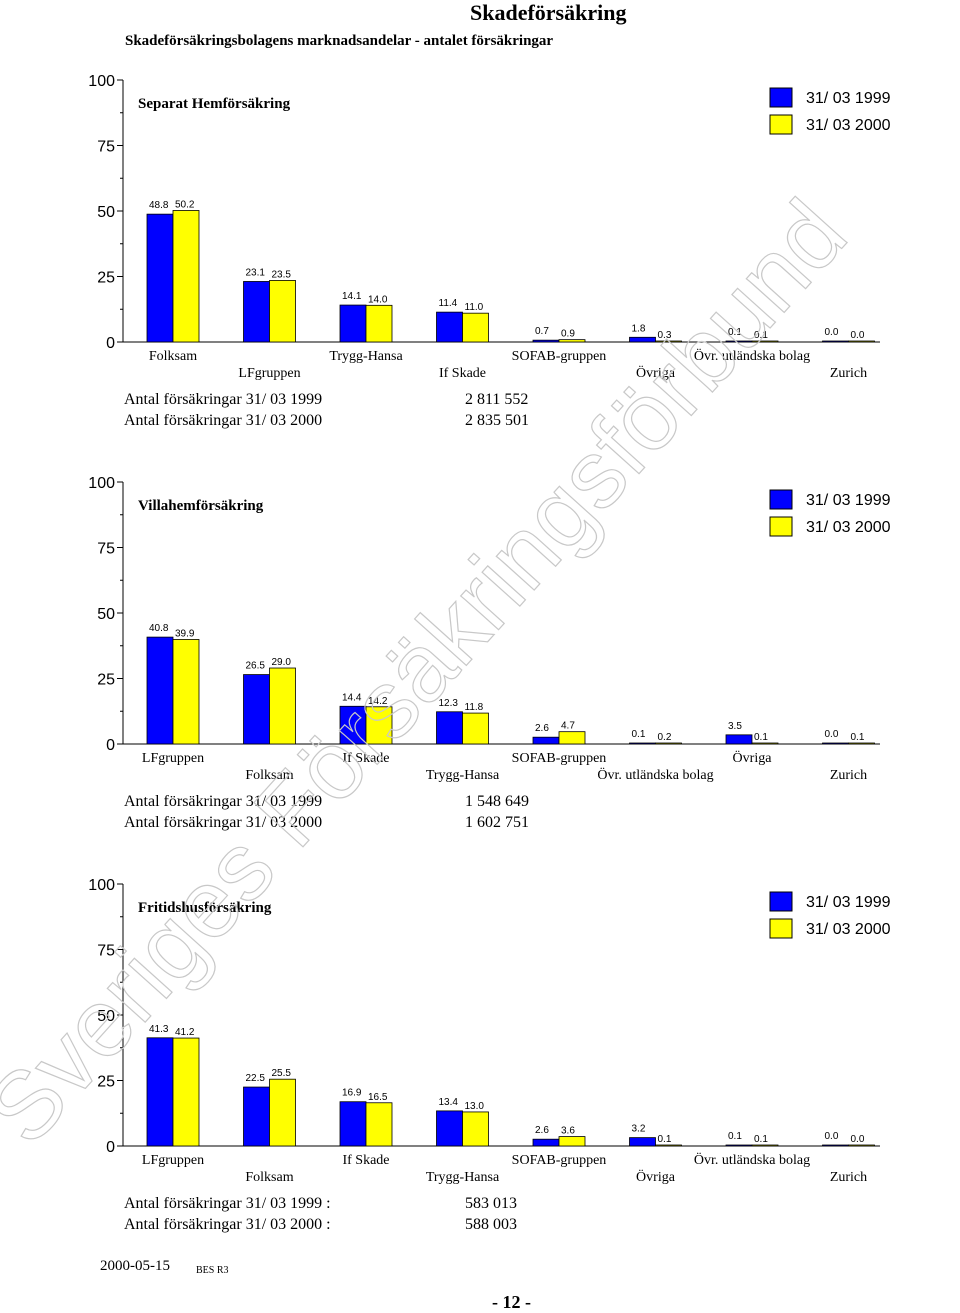  What do you see at coordinates (378, 1097) in the screenshot?
I see `data-label: 16.5` at bounding box center [378, 1097].